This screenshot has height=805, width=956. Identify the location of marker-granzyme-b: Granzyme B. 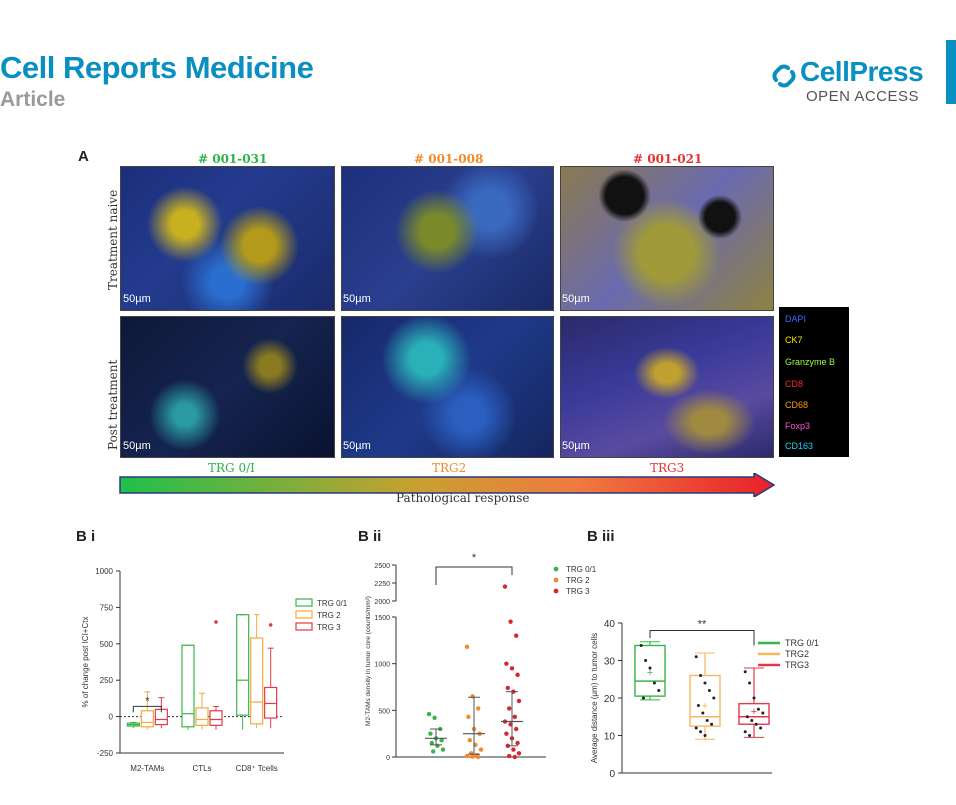
(810, 362).